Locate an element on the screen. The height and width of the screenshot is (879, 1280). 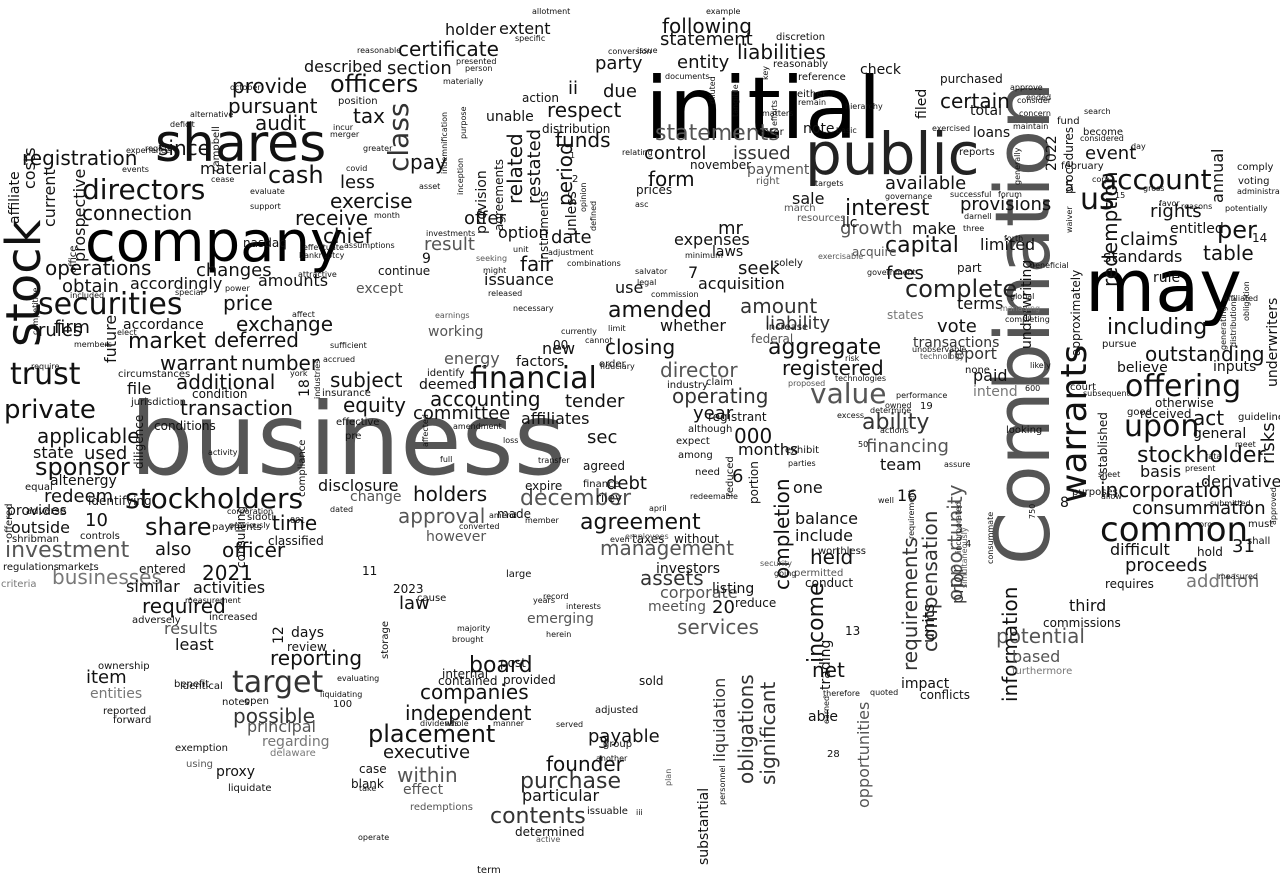
cloud-word: equity is located at coordinates (374, 405).